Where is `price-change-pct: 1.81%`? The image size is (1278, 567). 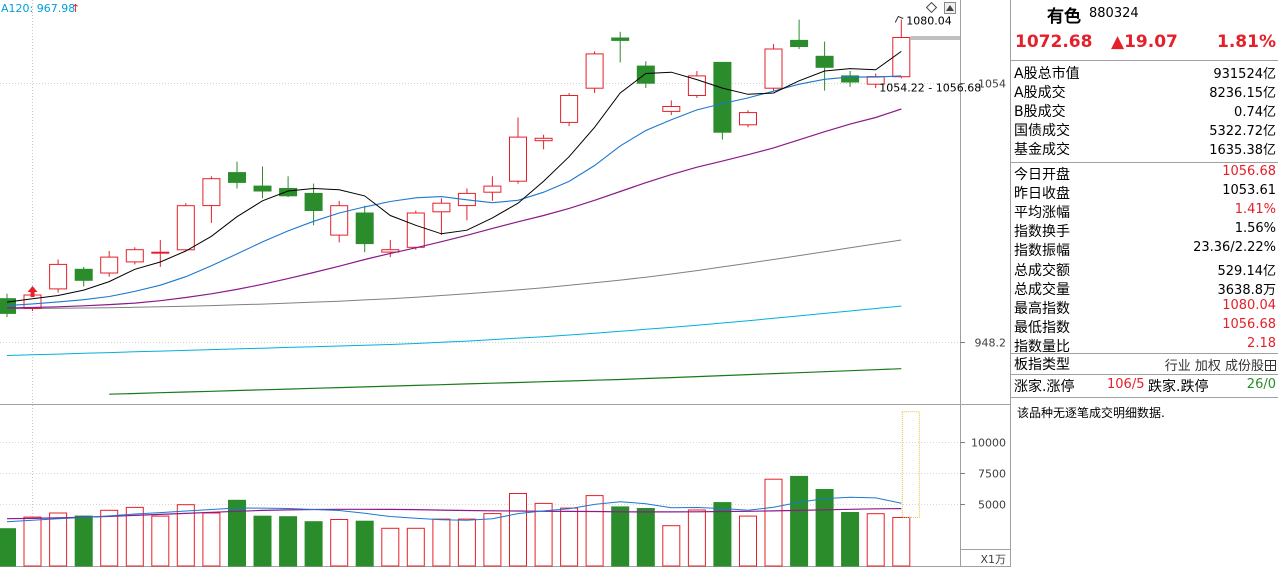
price-change-pct: 1.81% is located at coordinates (1246, 42).